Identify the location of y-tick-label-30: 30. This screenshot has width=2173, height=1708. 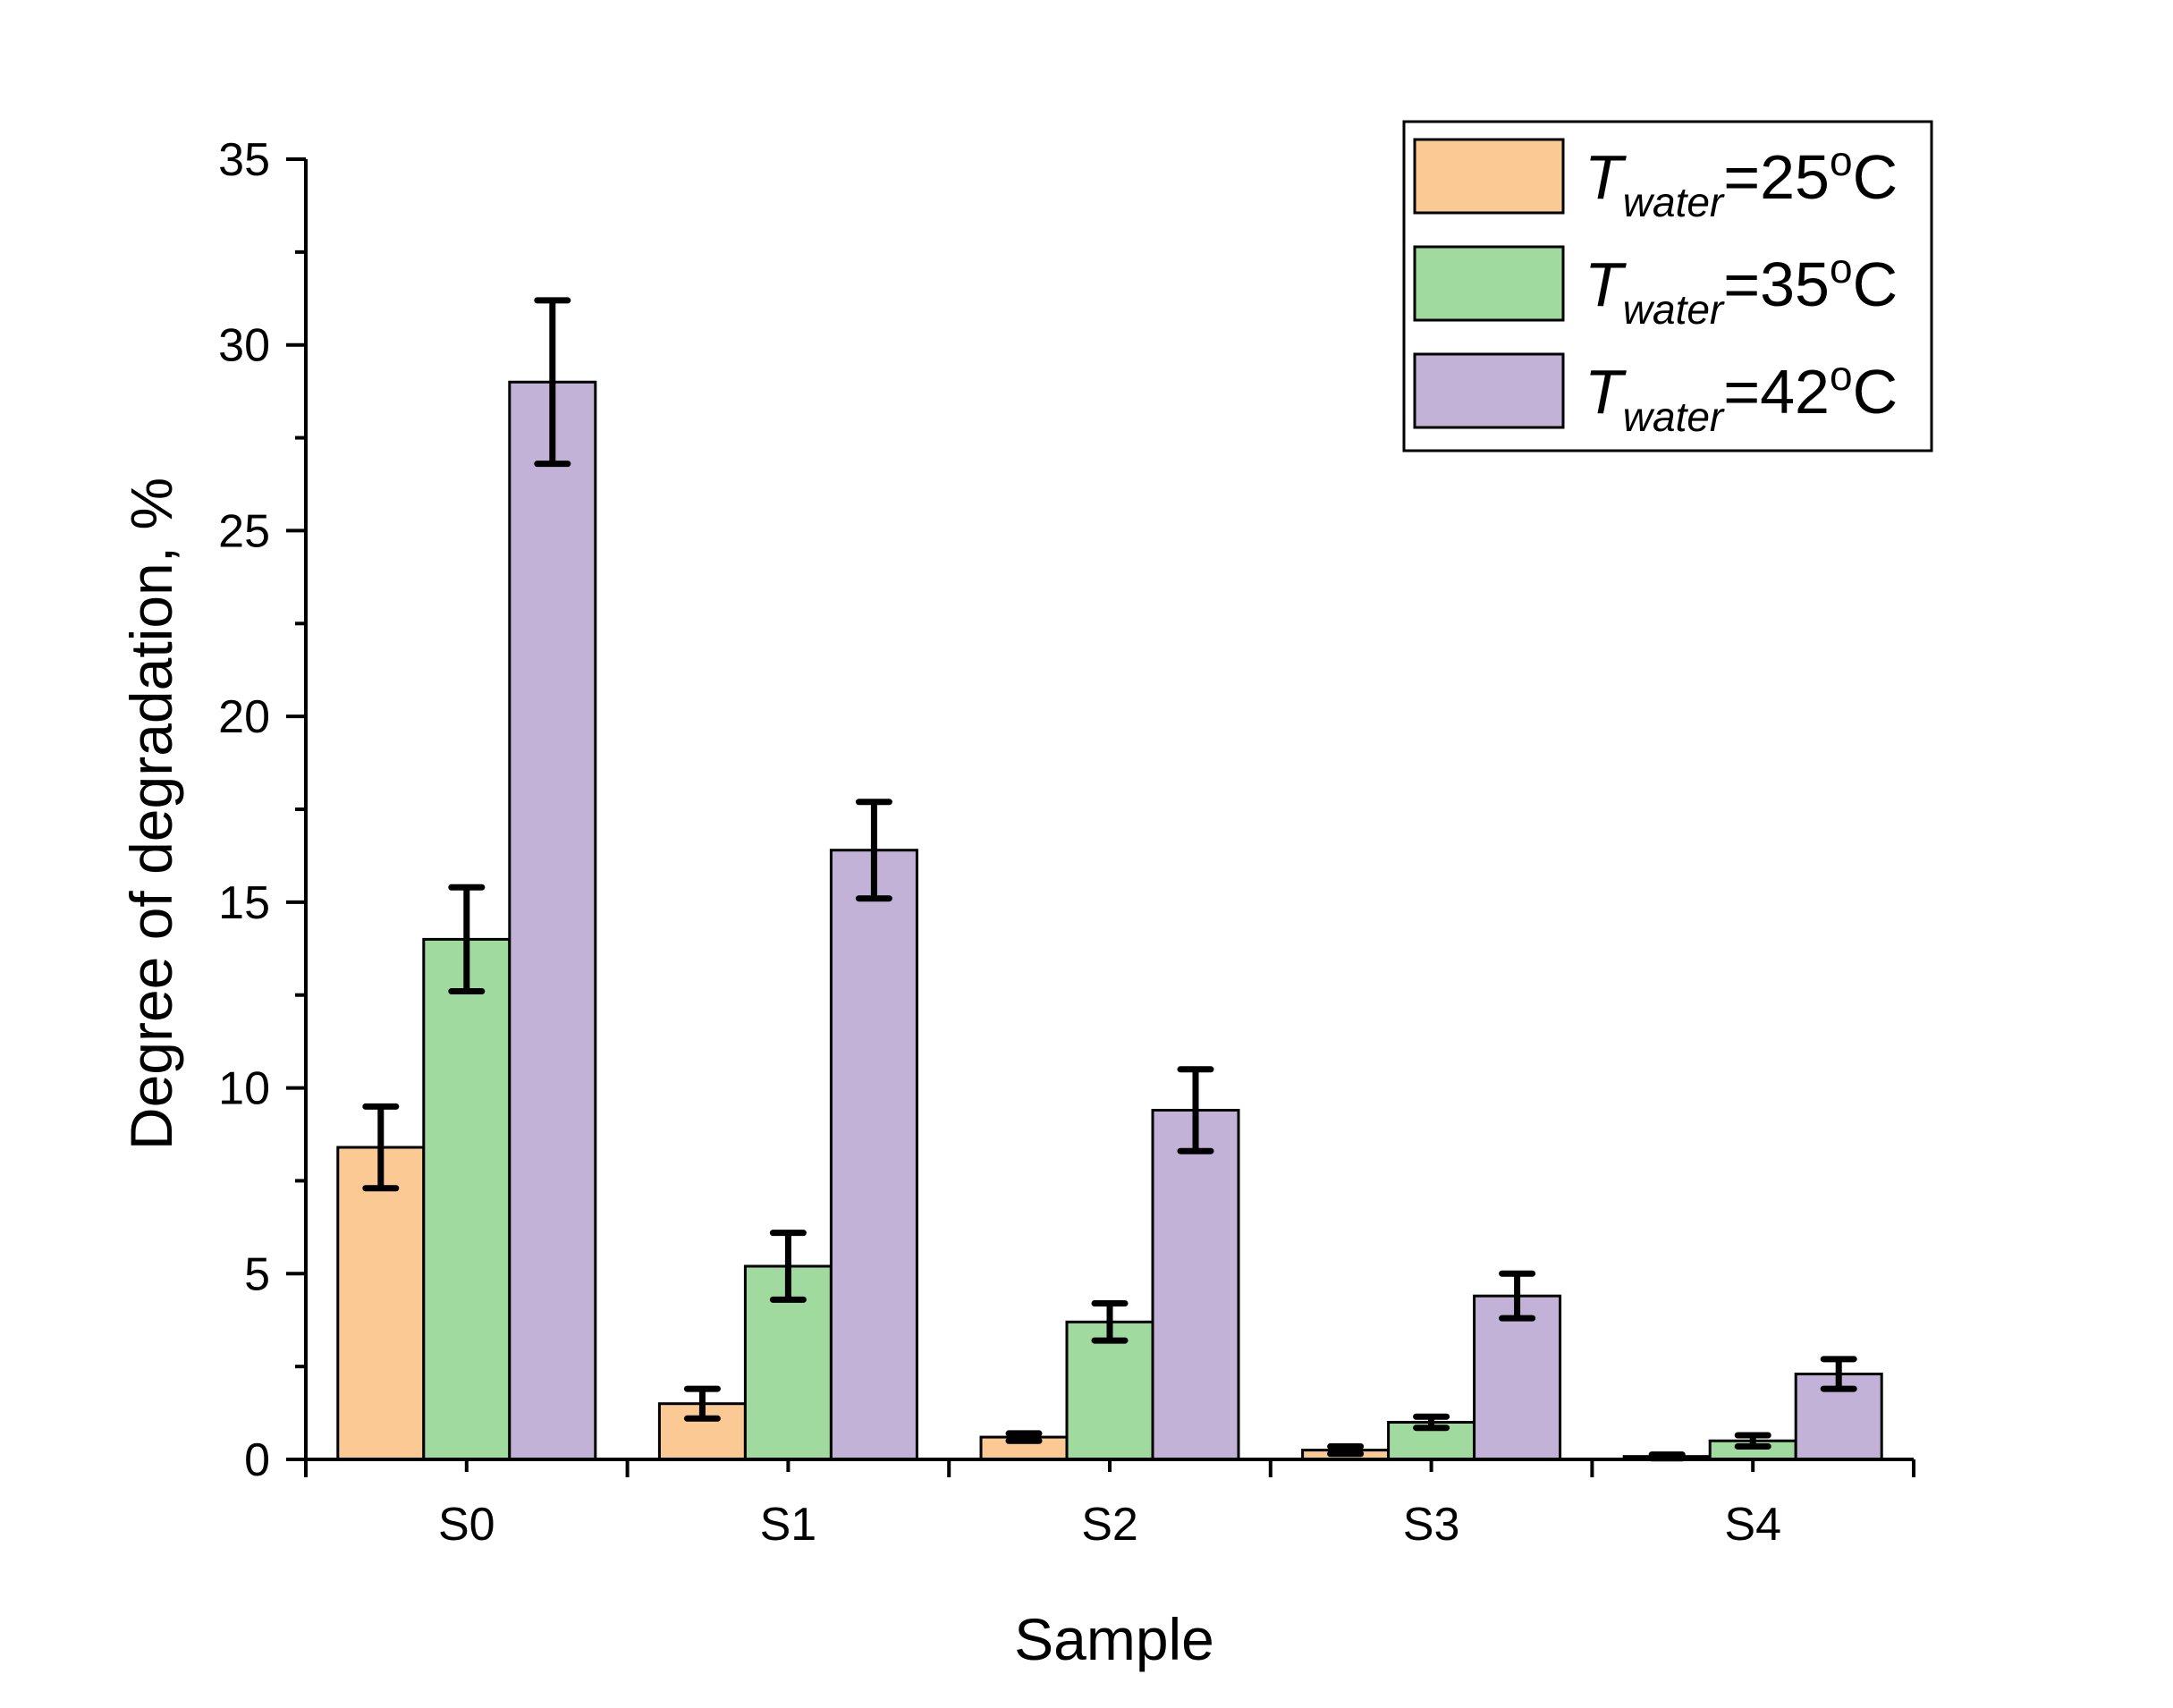
(244, 346).